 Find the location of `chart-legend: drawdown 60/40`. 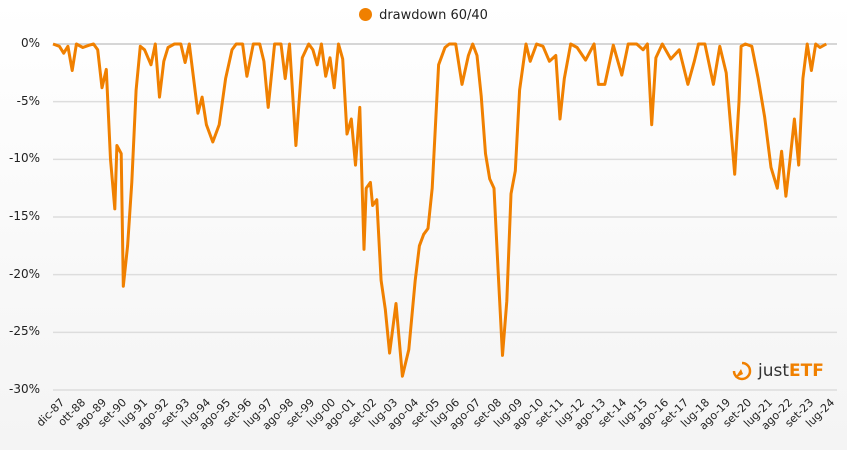

chart-legend: drawdown 60/40 is located at coordinates (423, 15).